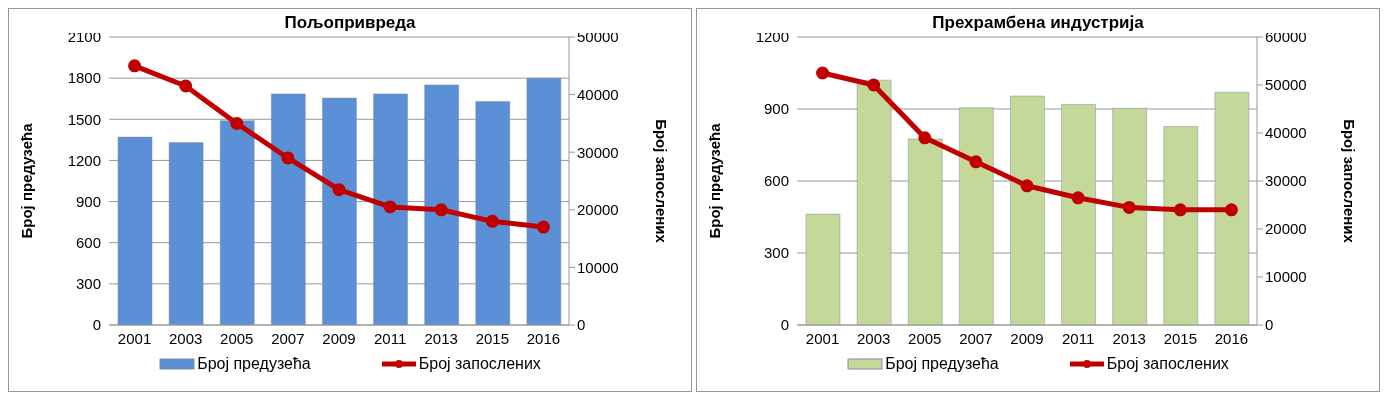 The image size is (1389, 400). I want to click on chart-title: Прехрамбена индустрија, so click(1038, 22).